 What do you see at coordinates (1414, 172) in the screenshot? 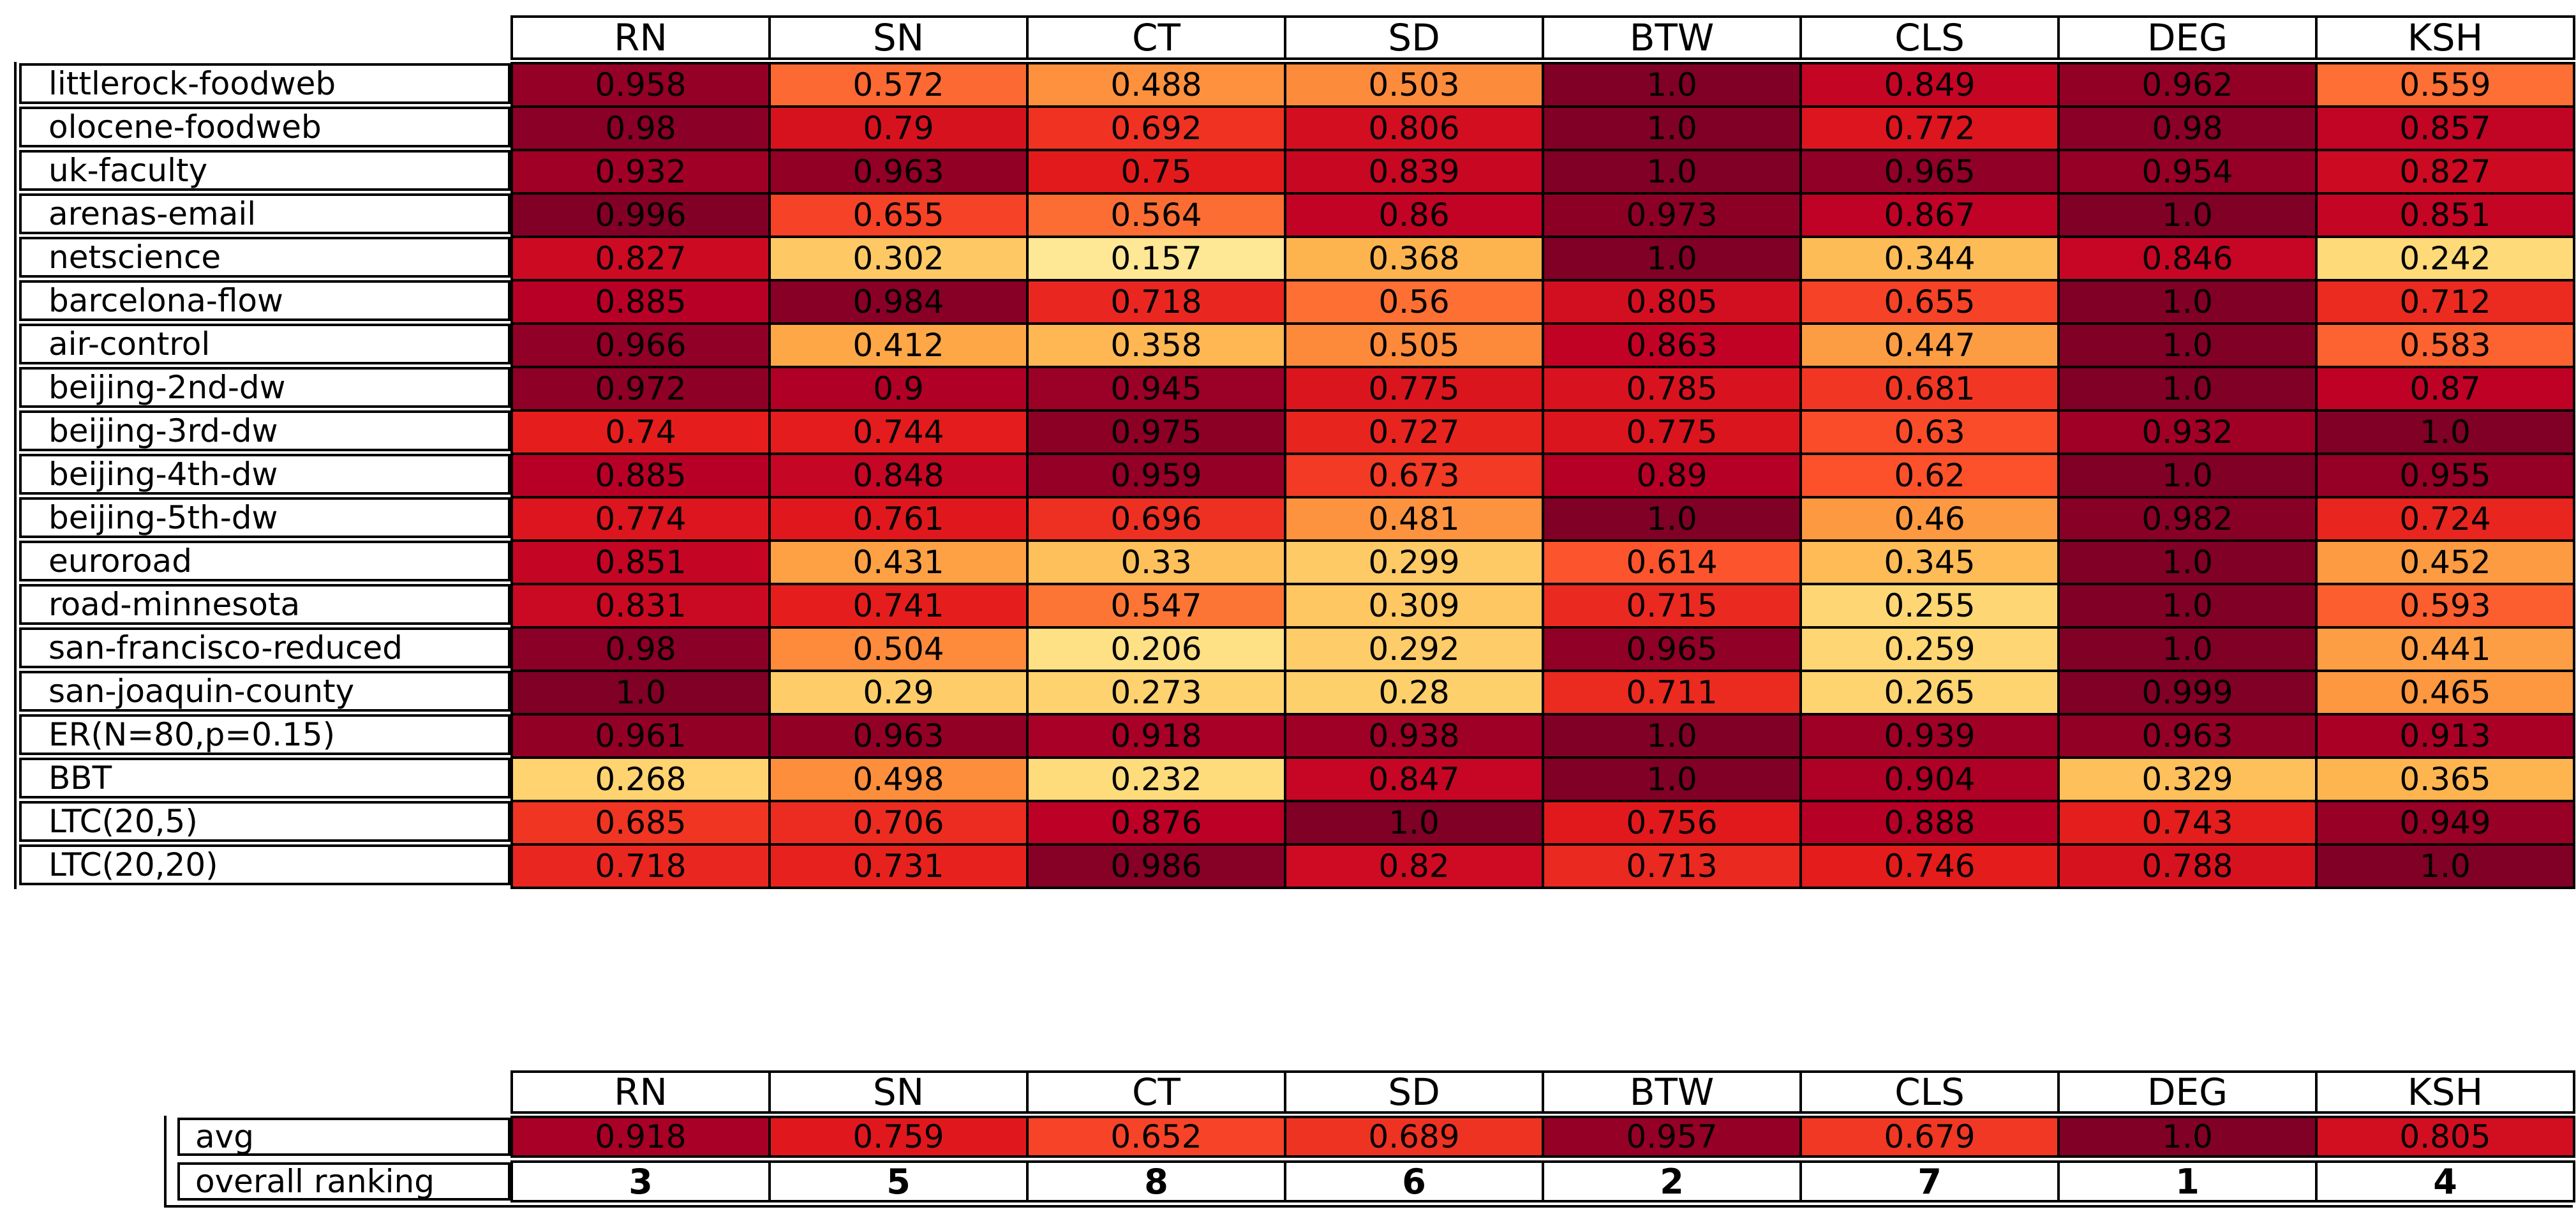
I see `heatmap-cell: 0.839` at bounding box center [1414, 172].